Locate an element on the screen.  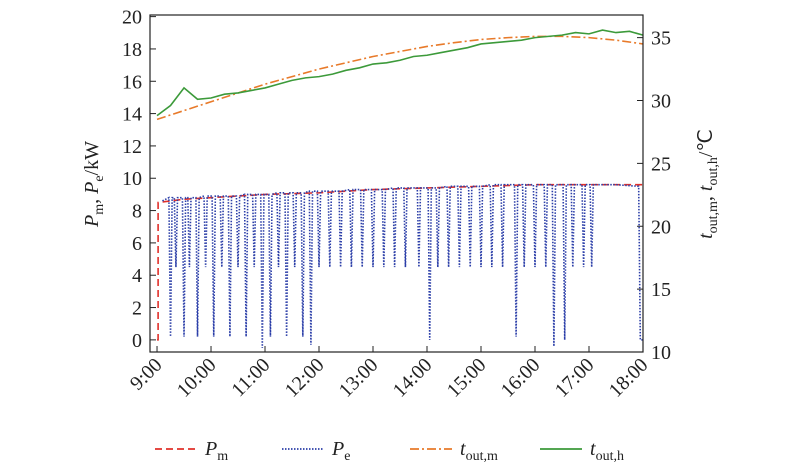
y-tick-label: 2 is located at coordinates (137, 309).